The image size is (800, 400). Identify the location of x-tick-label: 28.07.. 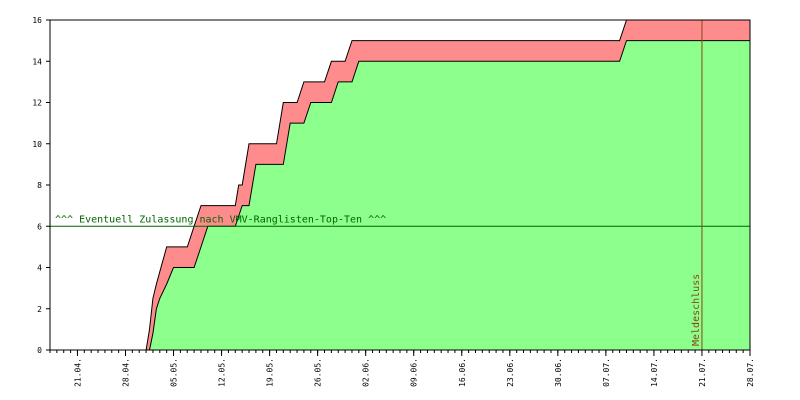
(750, 372).